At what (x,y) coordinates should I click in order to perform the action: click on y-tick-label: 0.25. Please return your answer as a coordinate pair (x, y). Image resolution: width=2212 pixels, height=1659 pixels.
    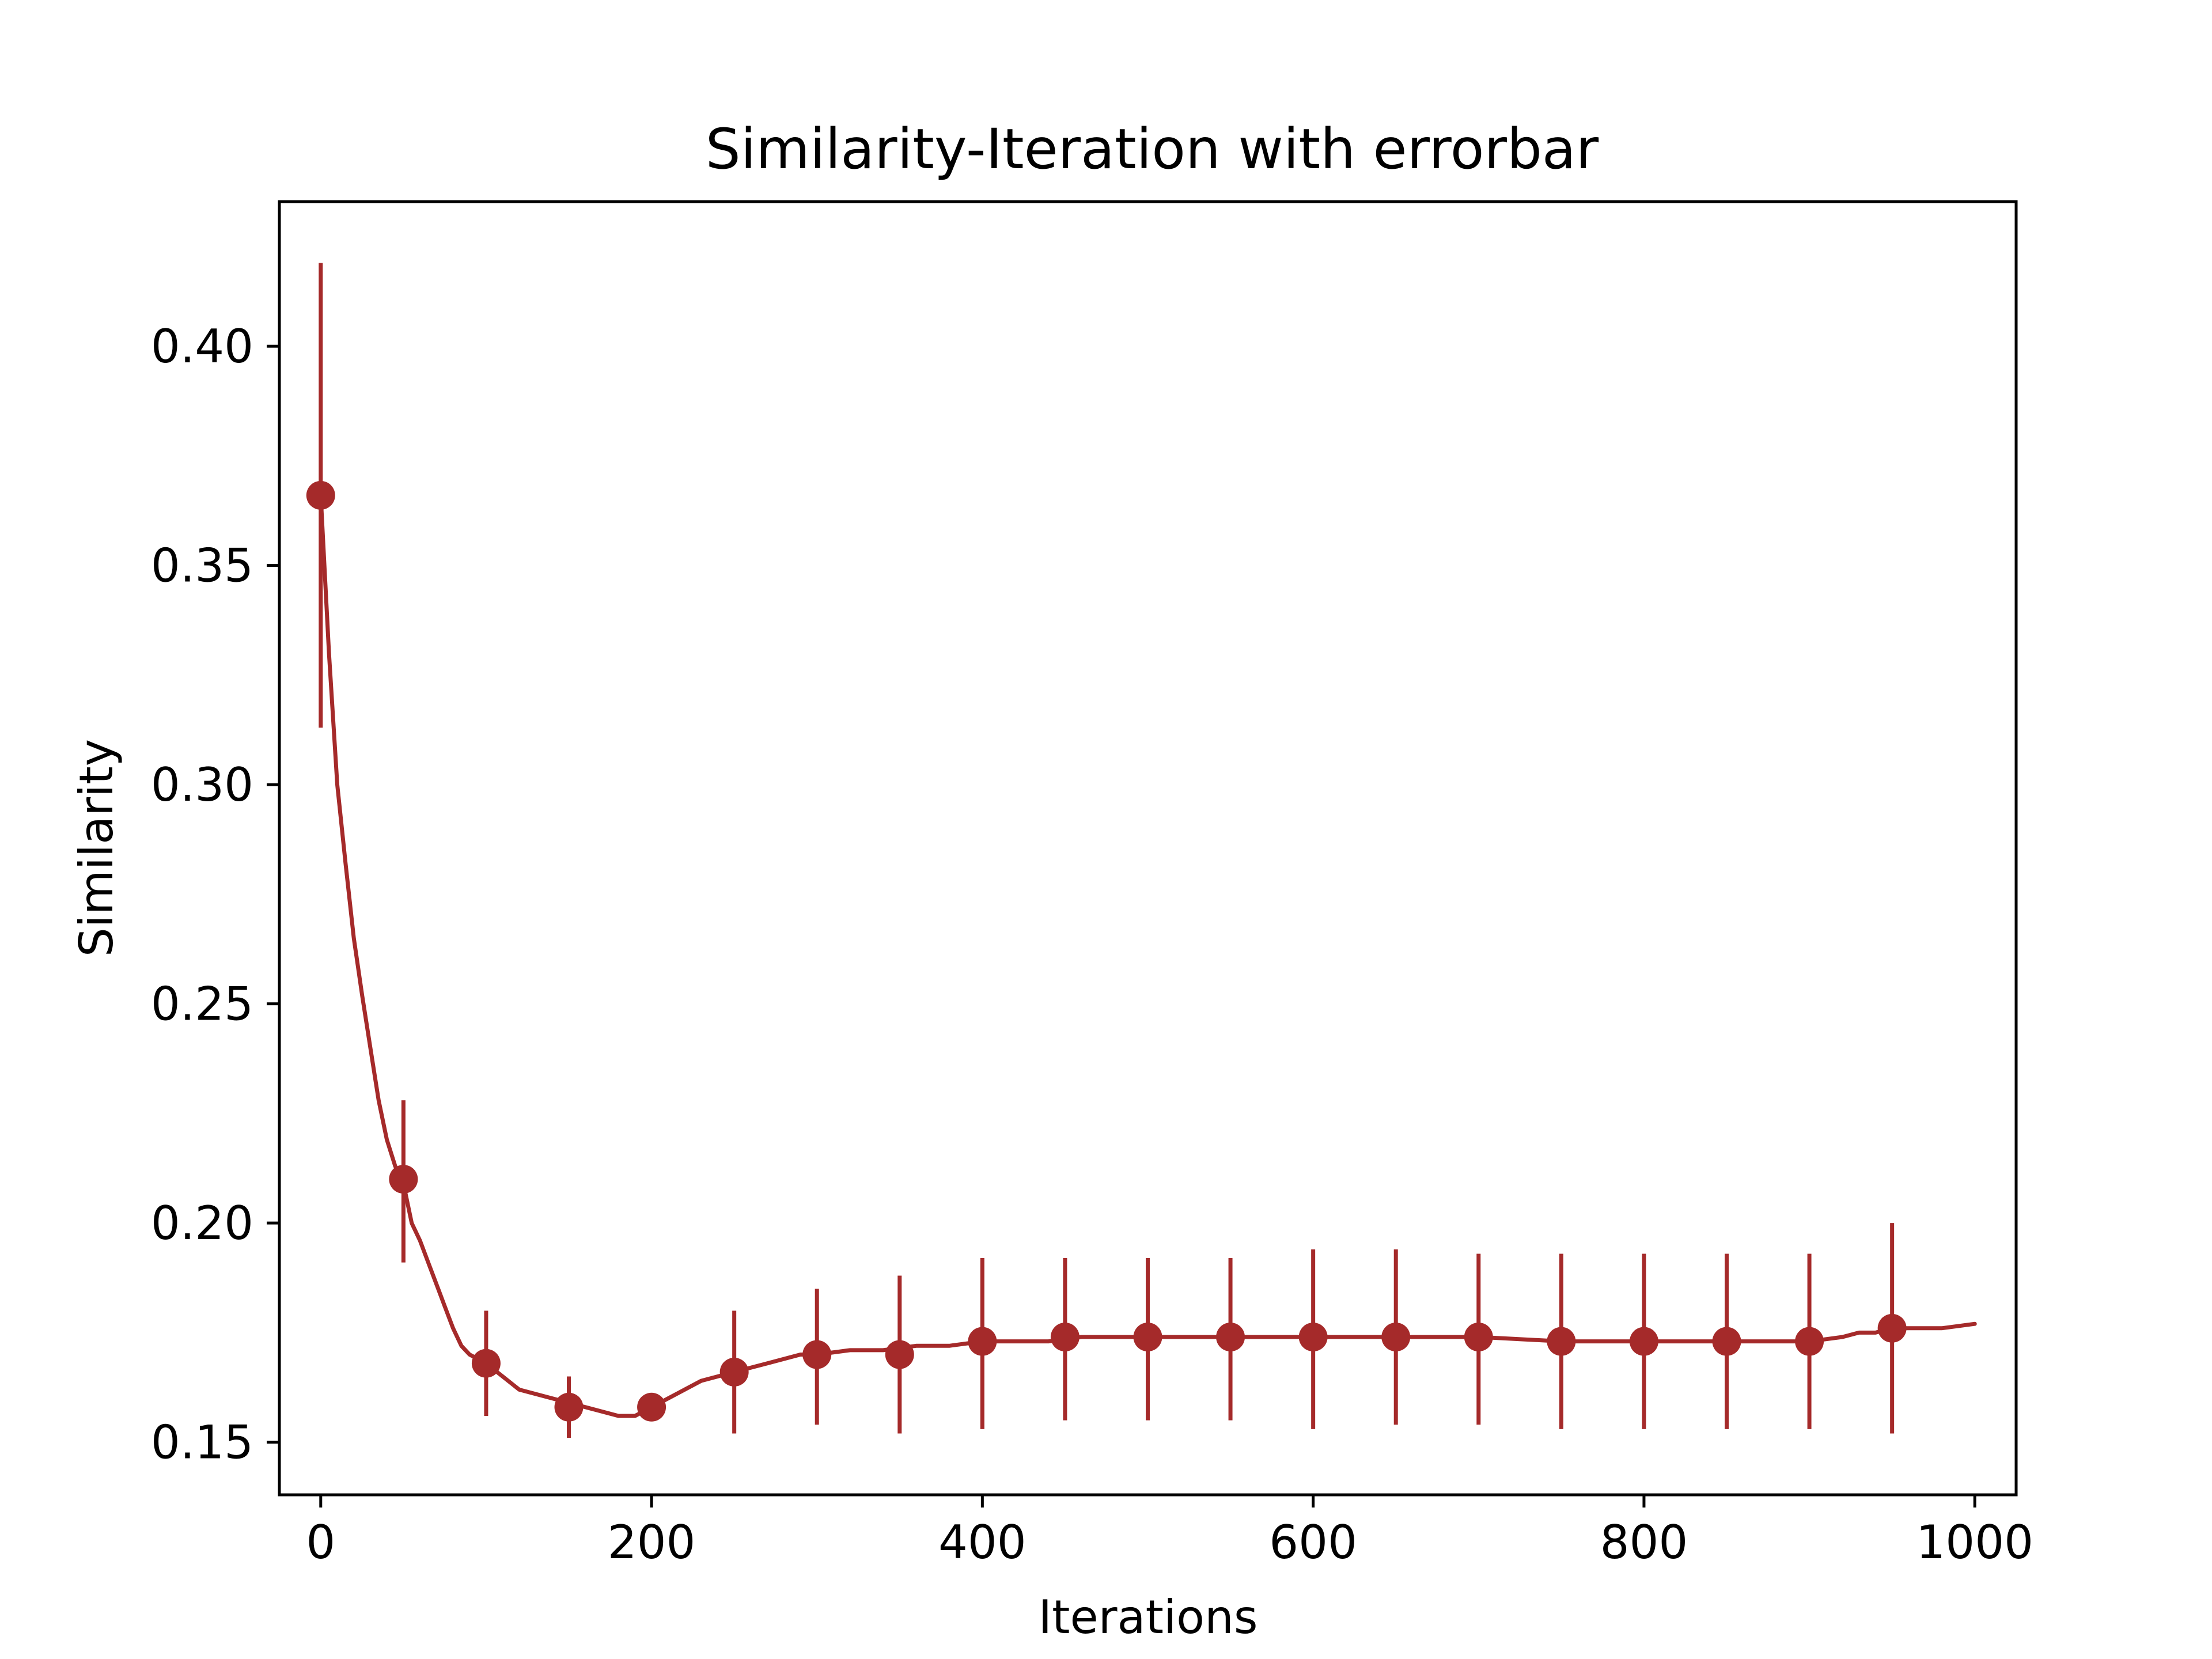
    Looking at the image, I should click on (202, 1004).